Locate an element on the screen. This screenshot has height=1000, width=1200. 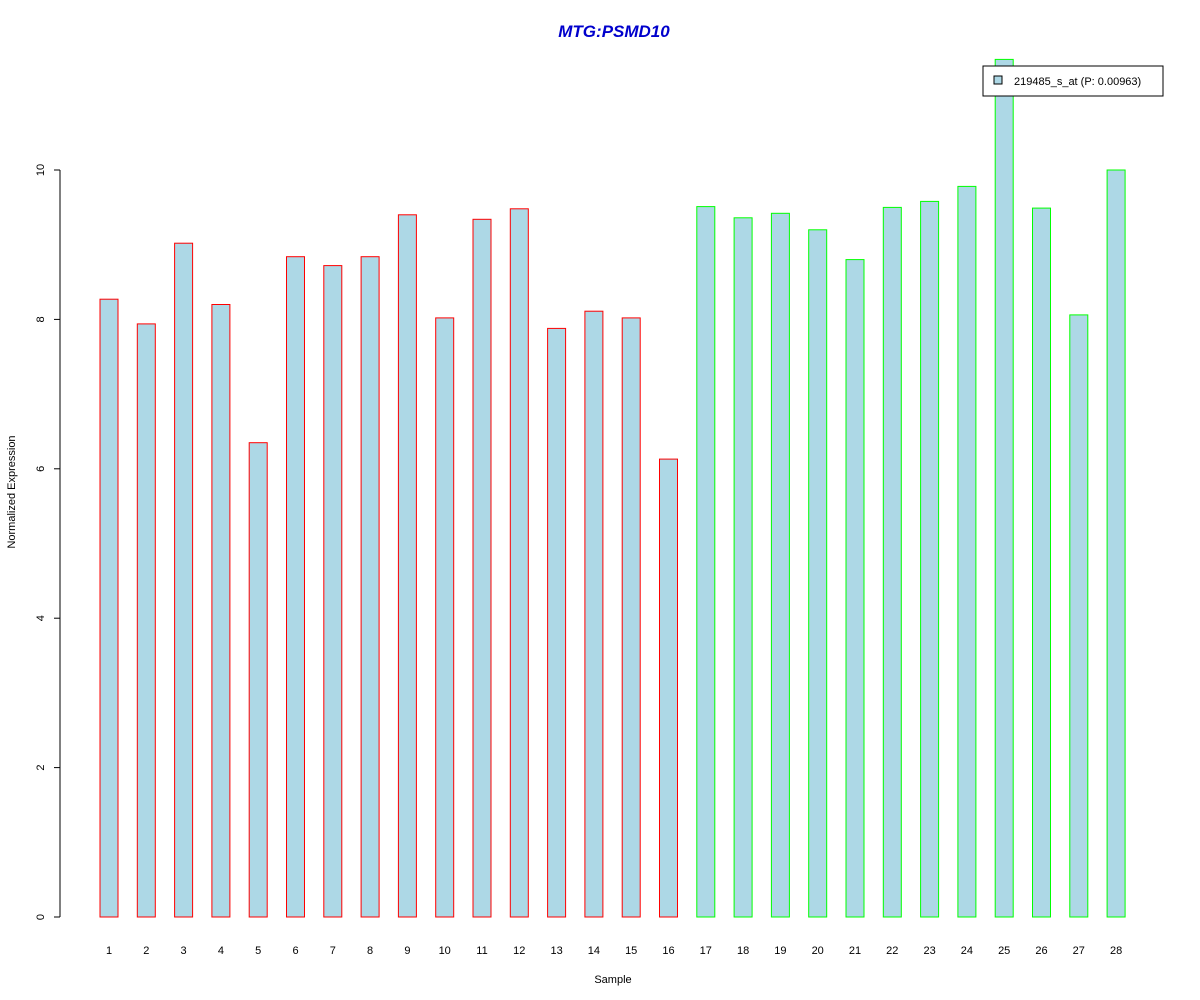
x-tick-label: 2 is located at coordinates (146, 951).